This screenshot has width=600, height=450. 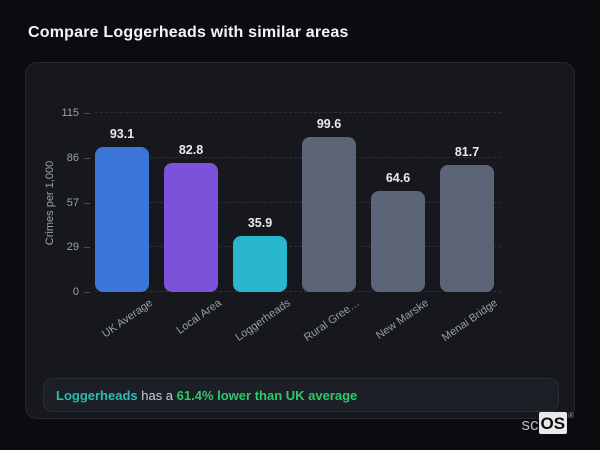 What do you see at coordinates (571, 415) in the screenshot?
I see `registered-mark-icon: ®` at bounding box center [571, 415].